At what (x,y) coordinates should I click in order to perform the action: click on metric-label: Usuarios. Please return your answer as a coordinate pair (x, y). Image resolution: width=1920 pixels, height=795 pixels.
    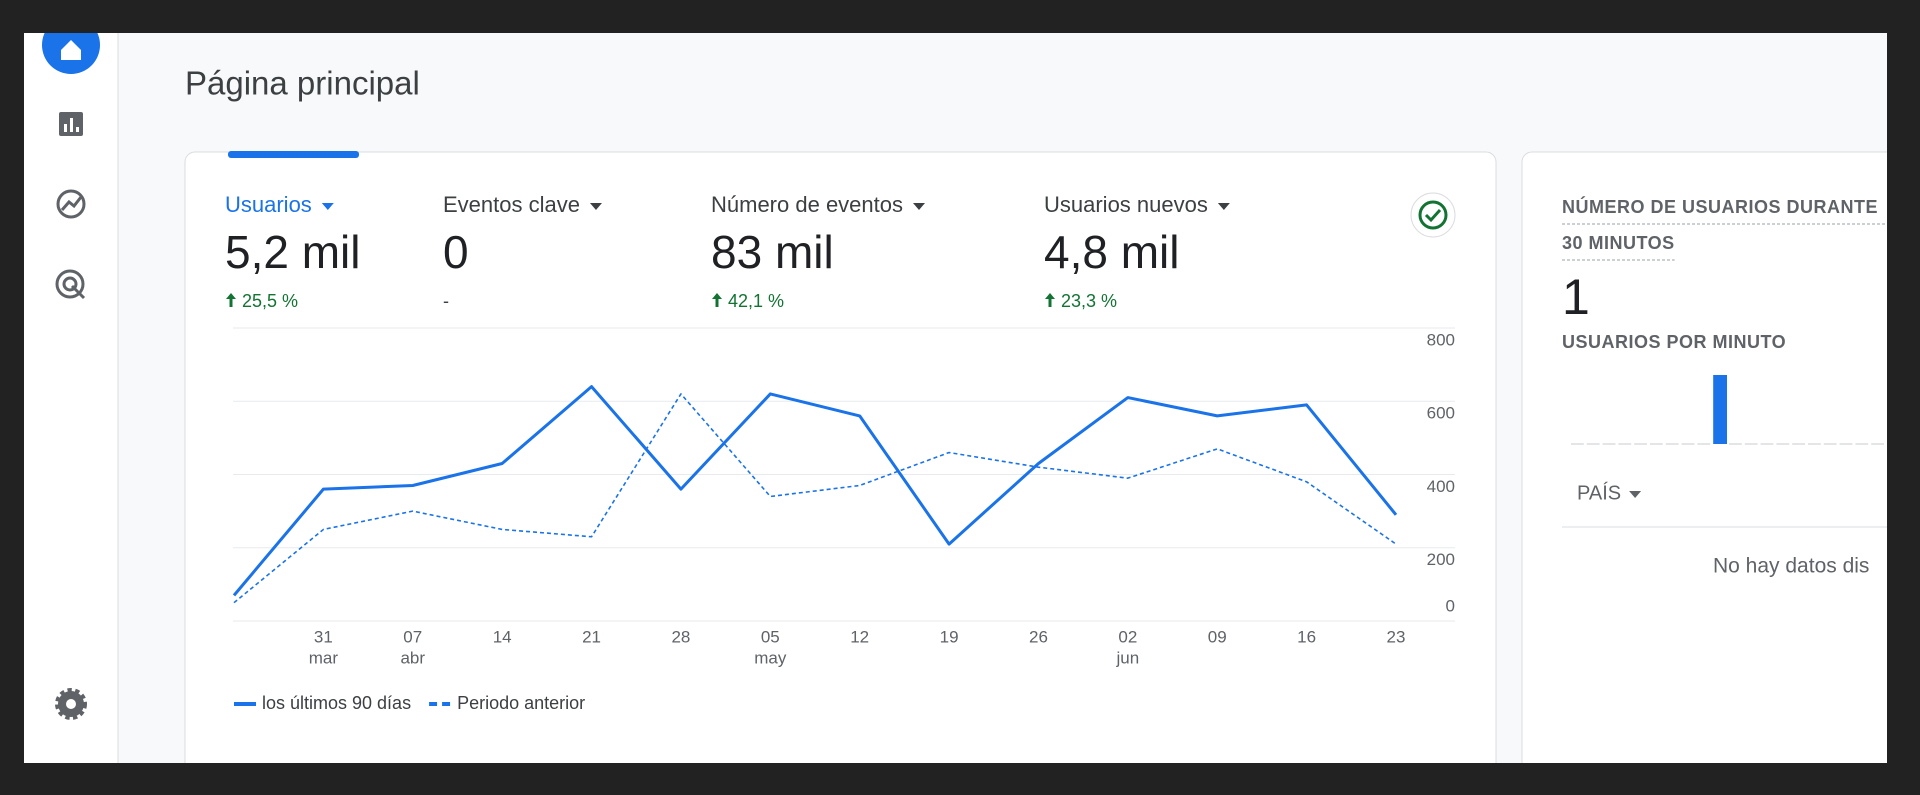
    Looking at the image, I should click on (268, 204).